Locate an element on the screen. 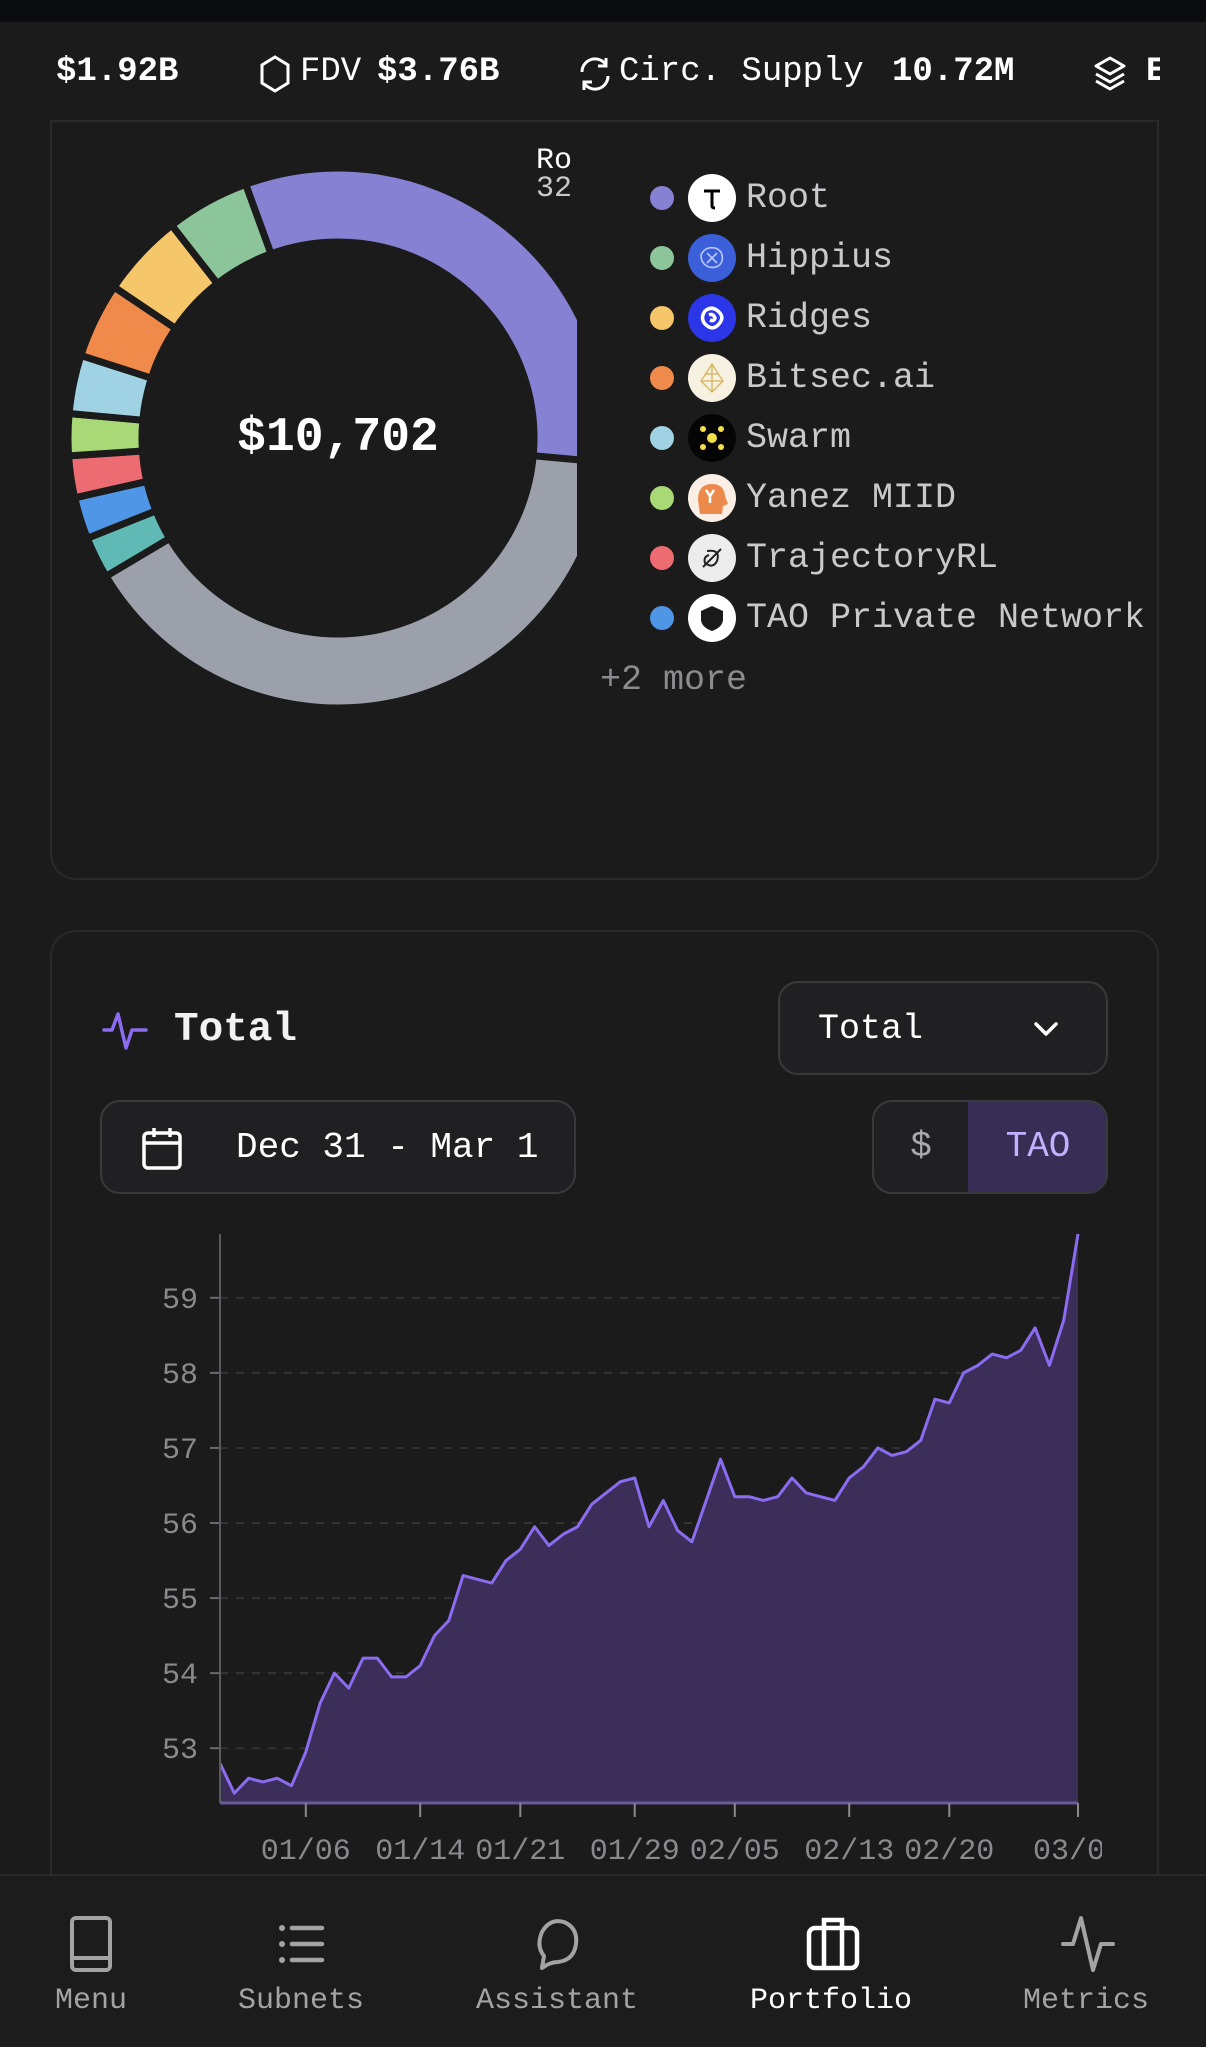  nav-label: Subnets is located at coordinates (301, 2001).